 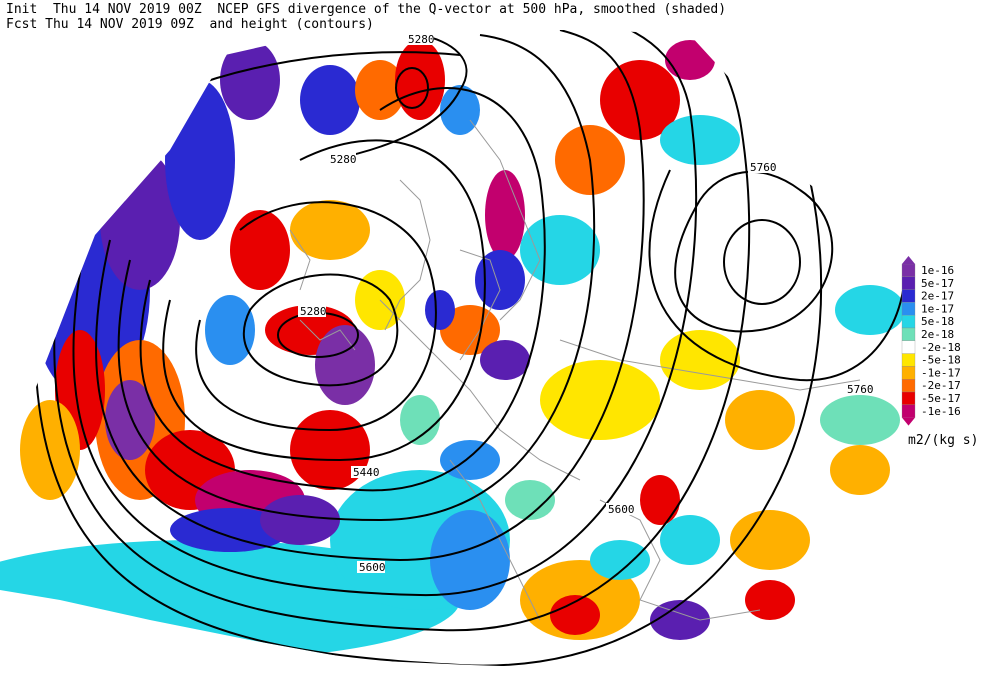 I want to click on legend-arrow-top, so click(x=908, y=260).